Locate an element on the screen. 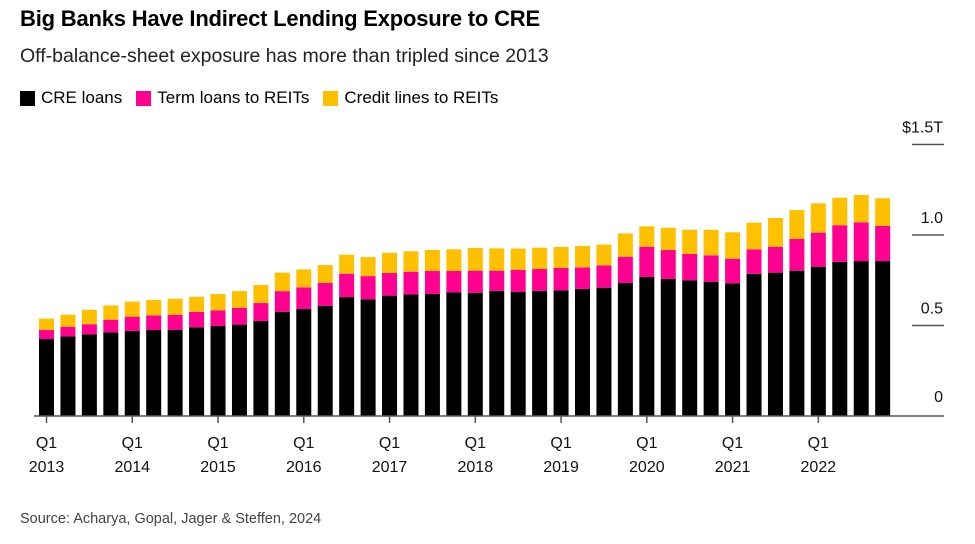 Image resolution: width=975 pixels, height=544 pixels. x-tick-label-year: 2016 is located at coordinates (304, 467).